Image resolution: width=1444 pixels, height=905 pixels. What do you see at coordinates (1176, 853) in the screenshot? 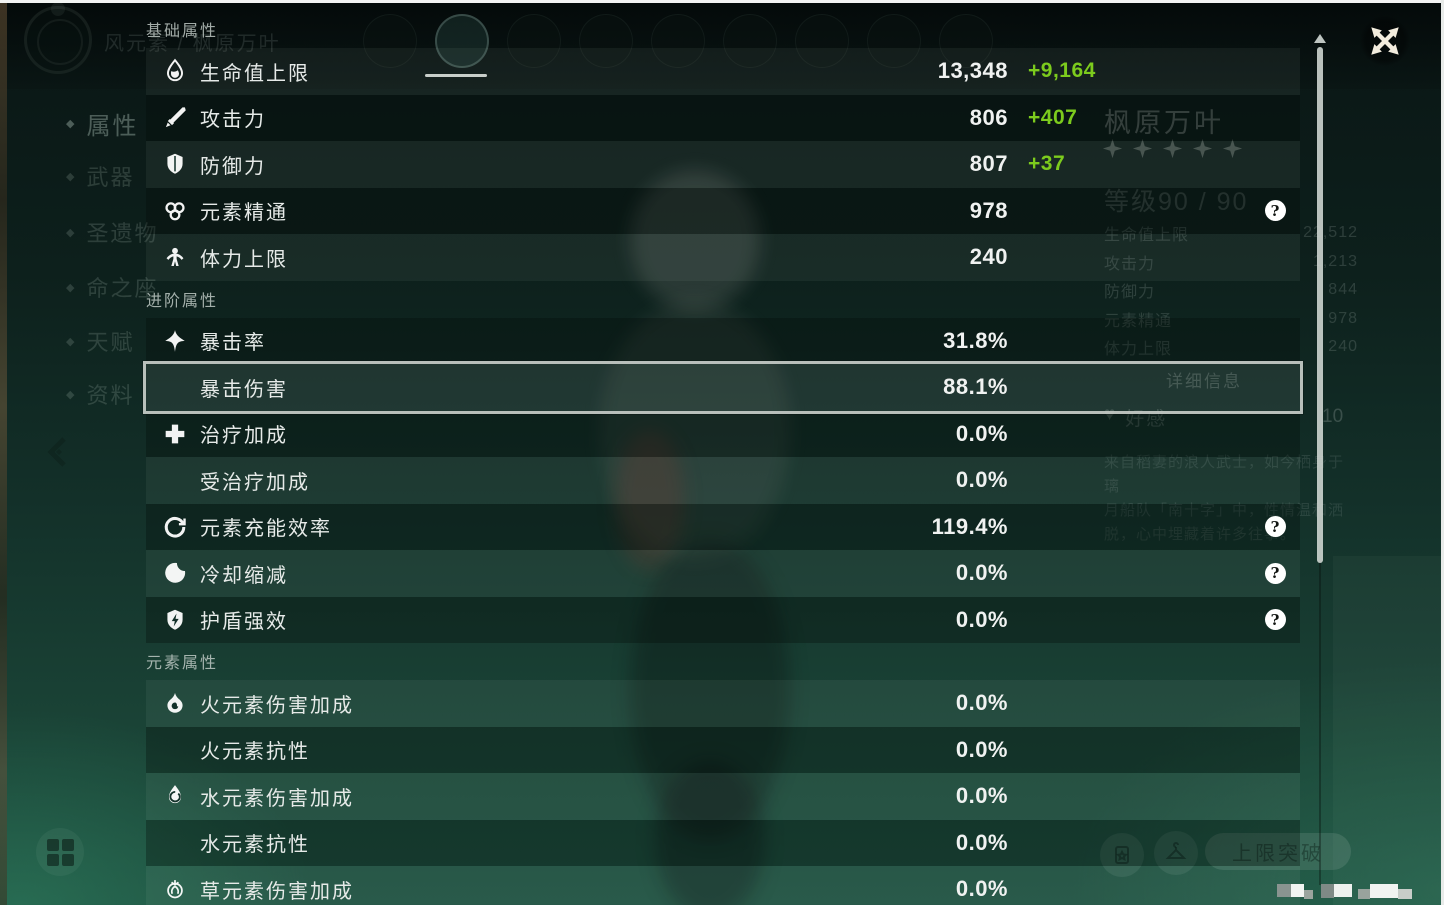
I see `outfit-button` at bounding box center [1176, 853].